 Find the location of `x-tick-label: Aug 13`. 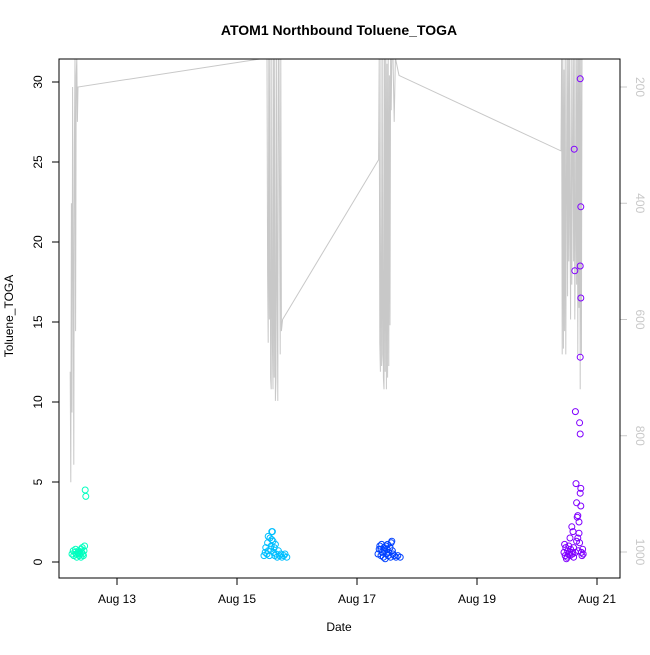

x-tick-label: Aug 13 is located at coordinates (117, 599).